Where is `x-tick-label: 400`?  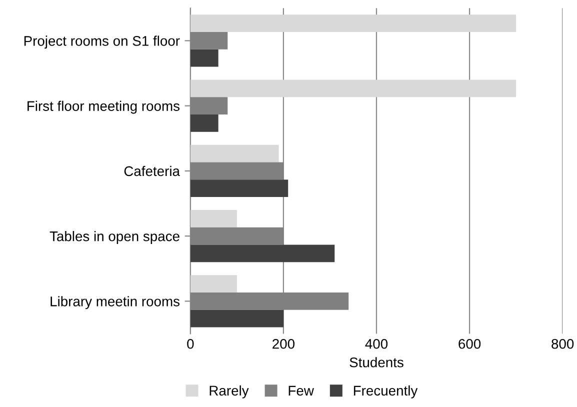
x-tick-label: 400 is located at coordinates (376, 343).